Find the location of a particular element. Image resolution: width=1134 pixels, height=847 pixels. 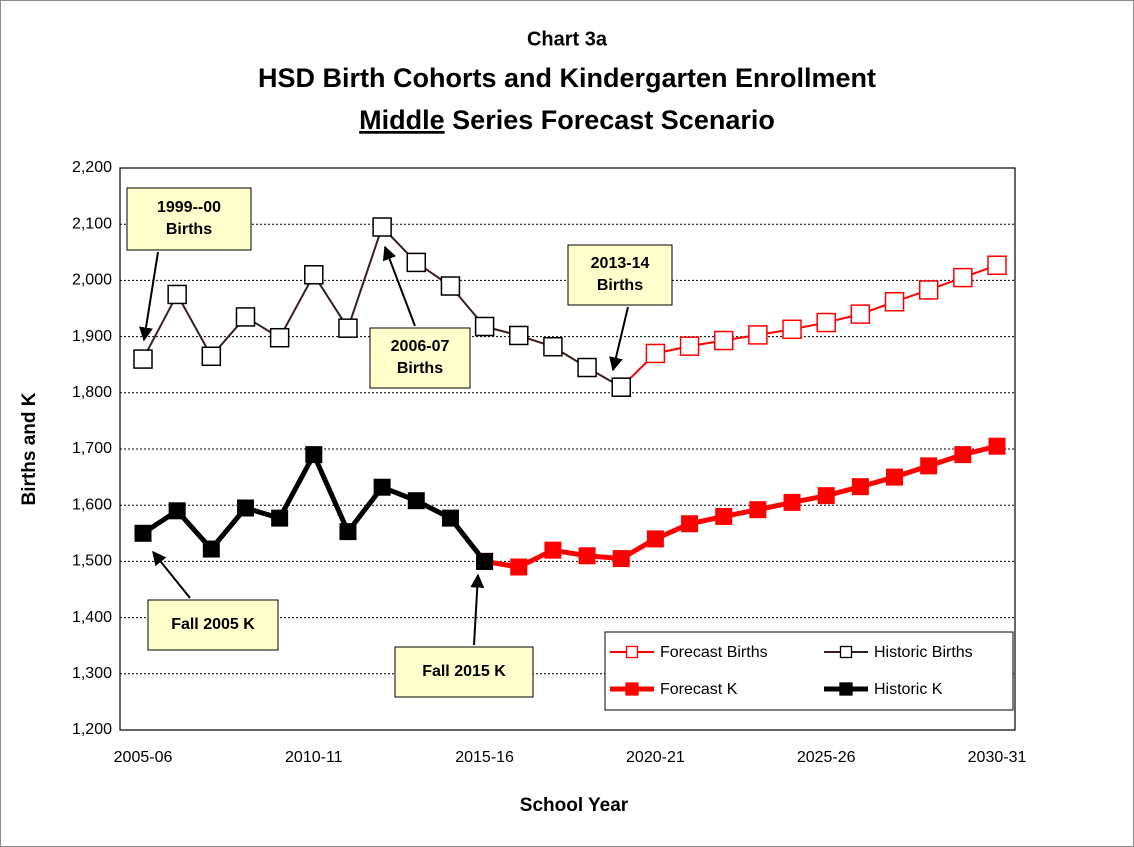

x-tick-label: 2030-31 is located at coordinates (997, 757).